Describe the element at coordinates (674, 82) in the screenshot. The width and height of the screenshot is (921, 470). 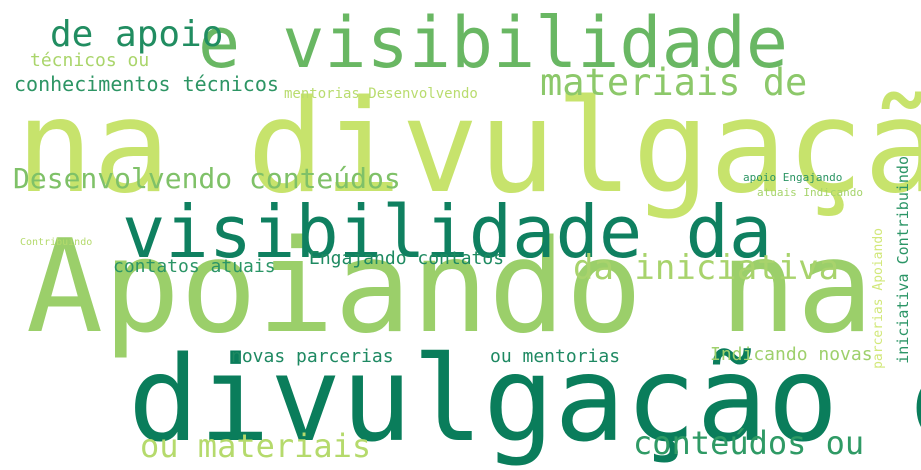
I see `word-materiais-de: materiais de` at that location.